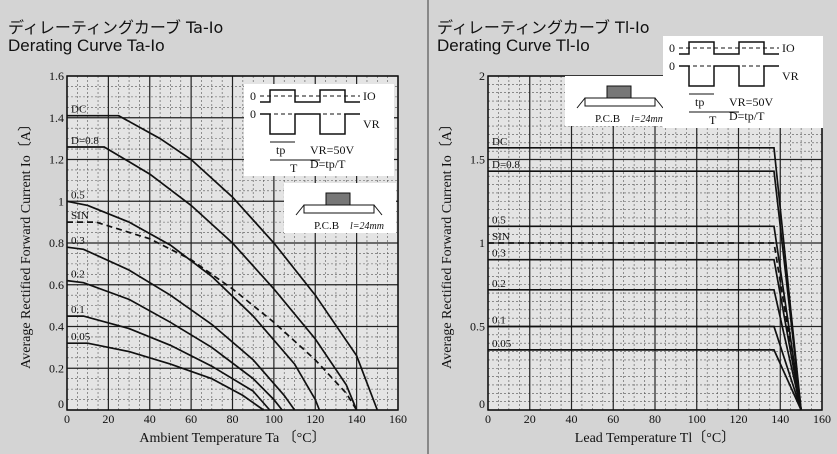 The width and height of the screenshot is (837, 454). I want to click on y-tick-label: 1.6, so click(56, 76).